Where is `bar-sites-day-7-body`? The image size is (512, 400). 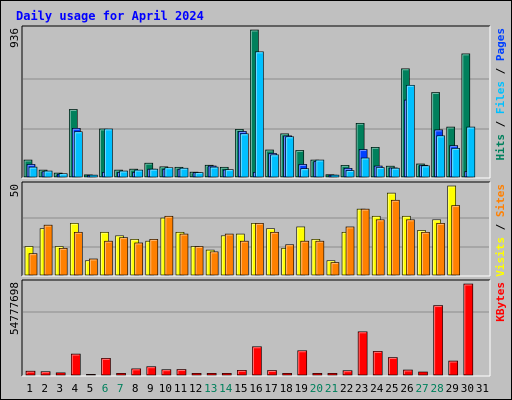
bar-sites-day-7-body is located at coordinates (123, 256).